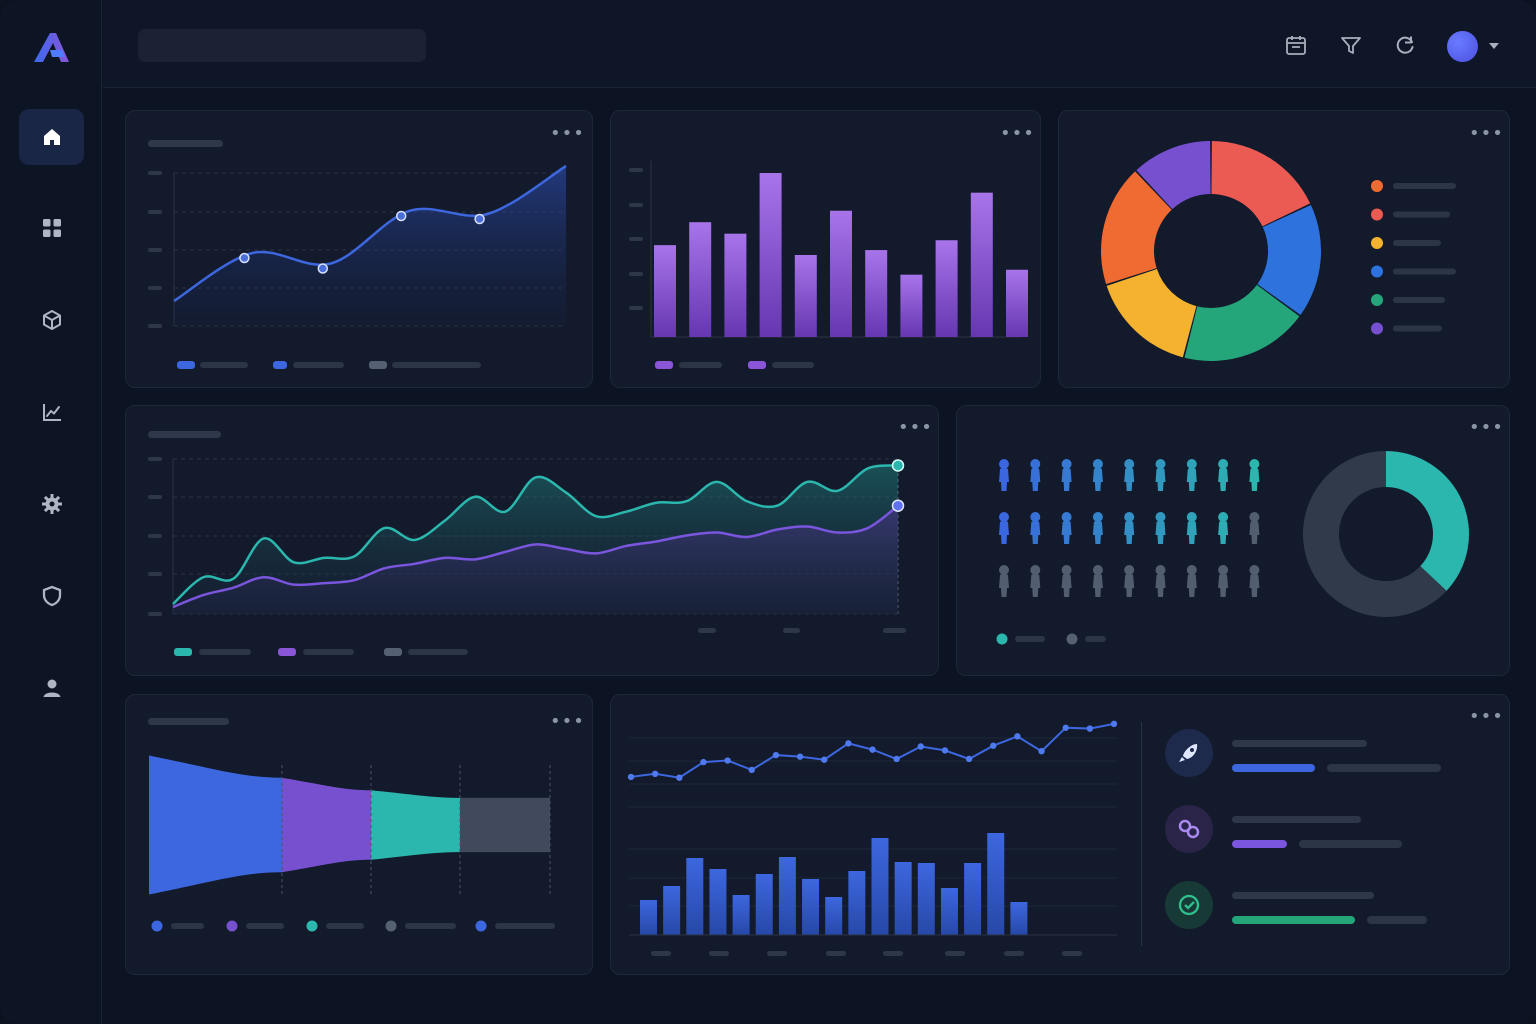  I want to click on nav-profile, so click(51, 688).